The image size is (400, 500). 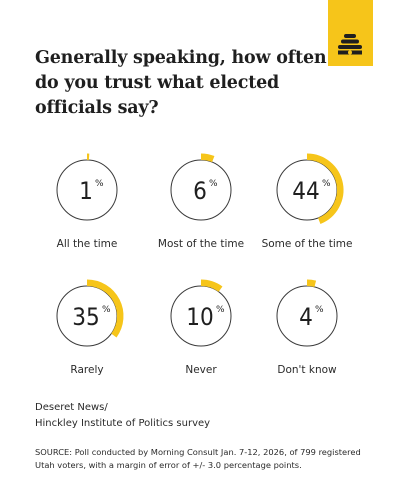 What do you see at coordinates (350, 33) in the screenshot?
I see `brand-logo` at bounding box center [350, 33].